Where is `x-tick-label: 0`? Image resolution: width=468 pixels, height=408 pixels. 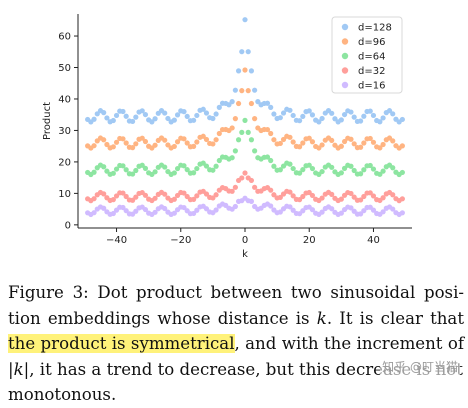
x-tick-label: 0 is located at coordinates (245, 240).